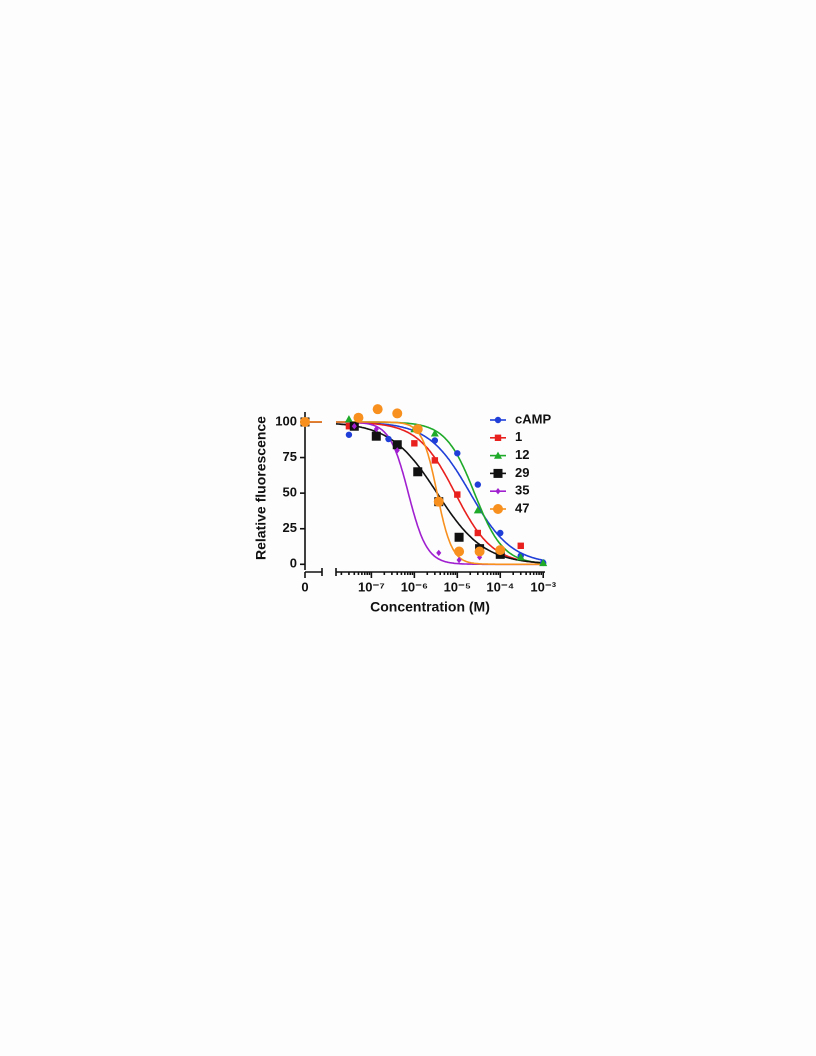 The image size is (816, 1056). What do you see at coordinates (522, 472) in the screenshot?
I see `legend-label: 29` at bounding box center [522, 472].